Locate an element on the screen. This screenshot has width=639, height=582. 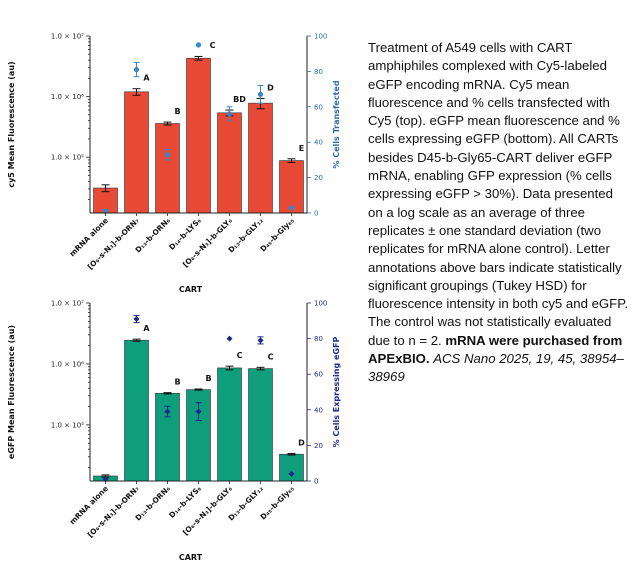
egfp-group-label: A is located at coordinates (146, 328).